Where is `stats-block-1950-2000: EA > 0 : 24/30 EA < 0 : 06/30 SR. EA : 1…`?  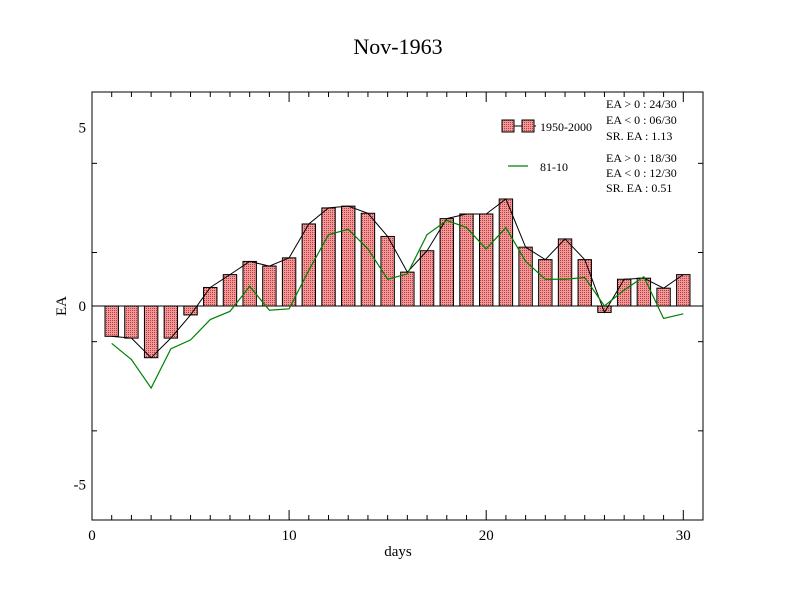
stats-block-1950-2000: EA > 0 : 24/30 EA < 0 : 06/30 SR. EA : 1… is located at coordinates (641, 120).